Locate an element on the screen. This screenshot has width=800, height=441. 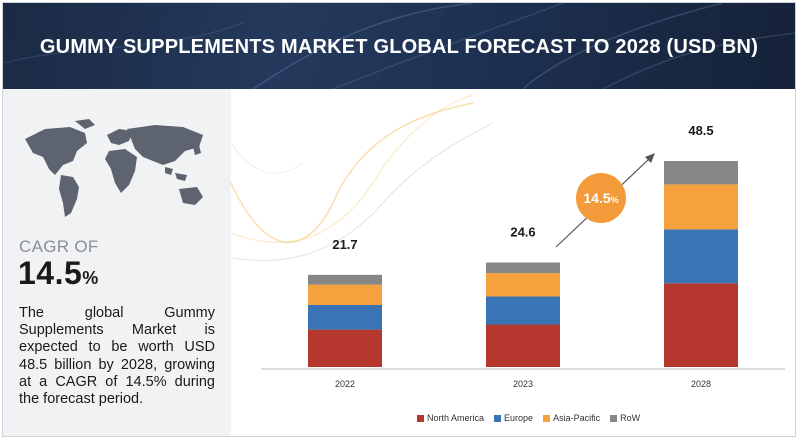
legend-item-north-america: North America is located at coordinates (450, 418).